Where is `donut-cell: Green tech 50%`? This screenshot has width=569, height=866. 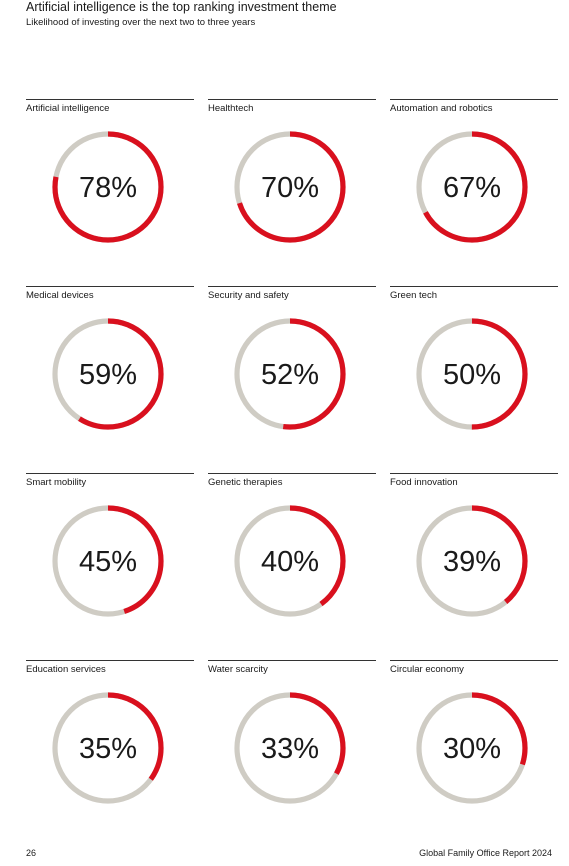
donut-cell: Green tech 50% is located at coordinates (474, 379).